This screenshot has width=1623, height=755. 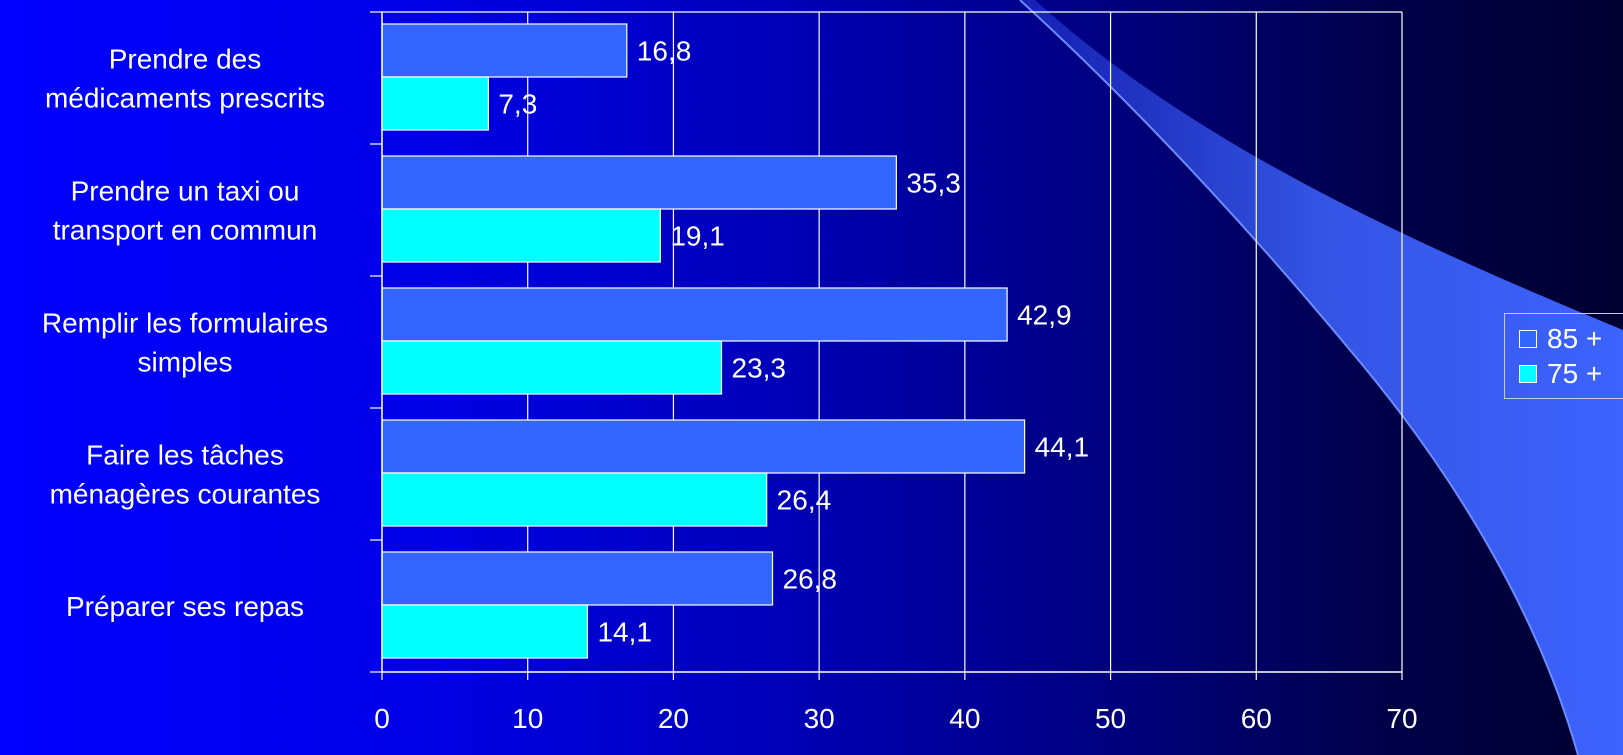 I want to click on category-label: Prendre un taxi ou, so click(x=185, y=191).